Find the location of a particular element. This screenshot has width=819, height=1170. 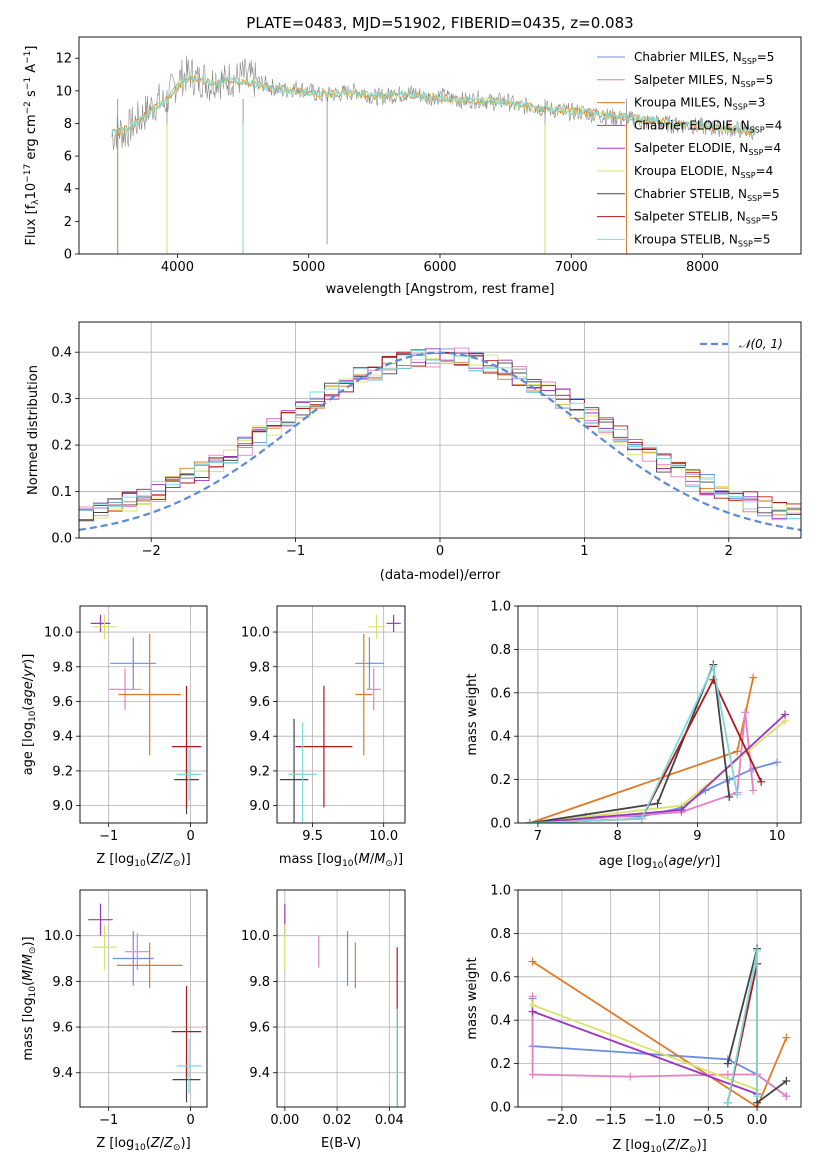

legend-label: Kroupa STELIB, NSSP=5 is located at coordinates (702, 240).